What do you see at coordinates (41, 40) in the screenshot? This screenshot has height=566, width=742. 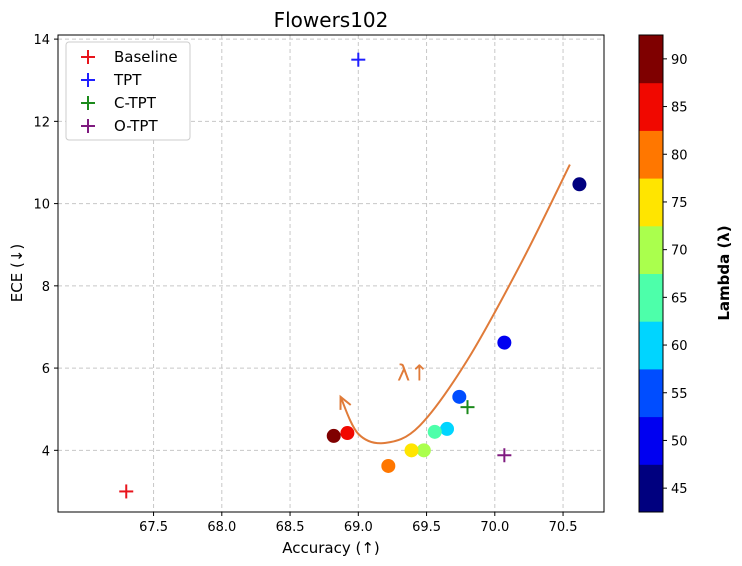 I see `y-tick-label: 14` at bounding box center [41, 40].